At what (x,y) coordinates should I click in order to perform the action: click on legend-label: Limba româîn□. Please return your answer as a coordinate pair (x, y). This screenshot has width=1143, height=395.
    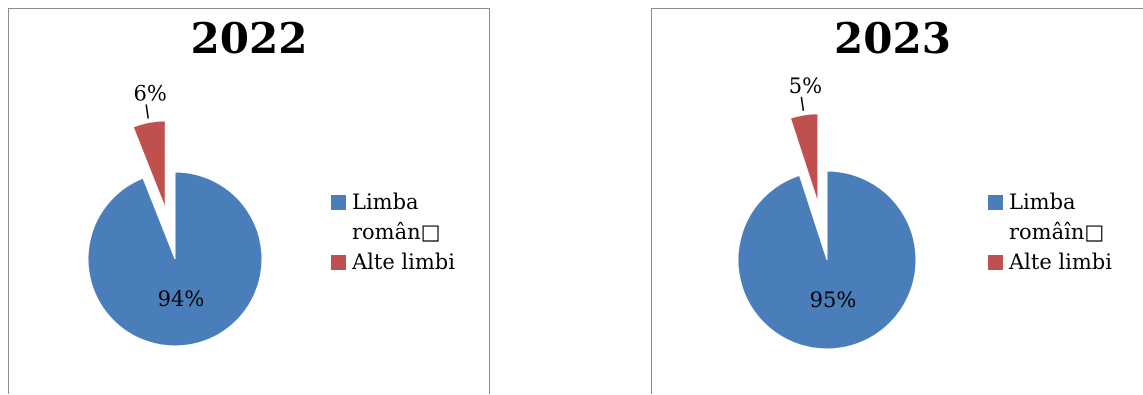
    Looking at the image, I should click on (1057, 217).